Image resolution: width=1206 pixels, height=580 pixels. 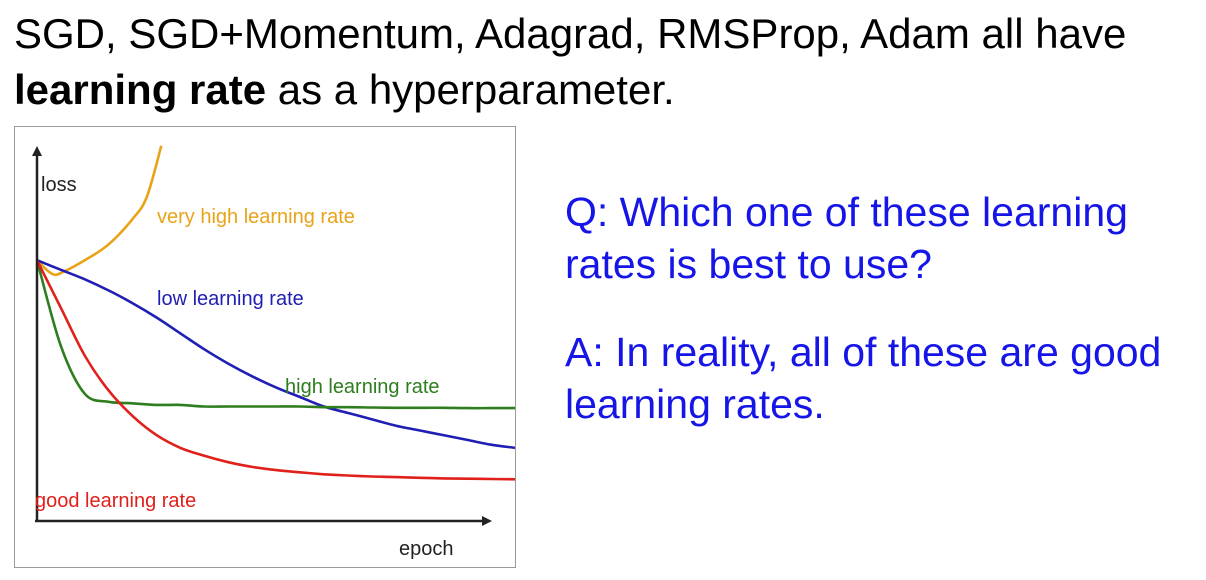 What do you see at coordinates (230, 299) in the screenshot?
I see `series-label-low: low learning rate` at bounding box center [230, 299].